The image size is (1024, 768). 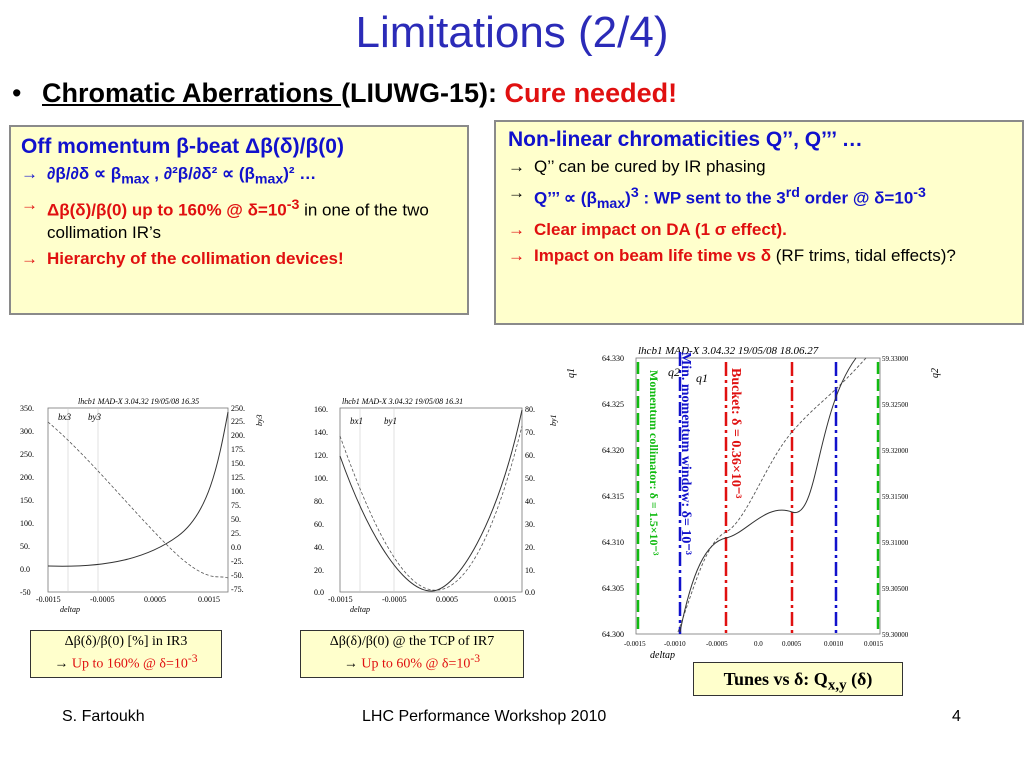 I want to click on caption-detail: → Up to 60% @ δ=10-3, so click(x=412, y=661).